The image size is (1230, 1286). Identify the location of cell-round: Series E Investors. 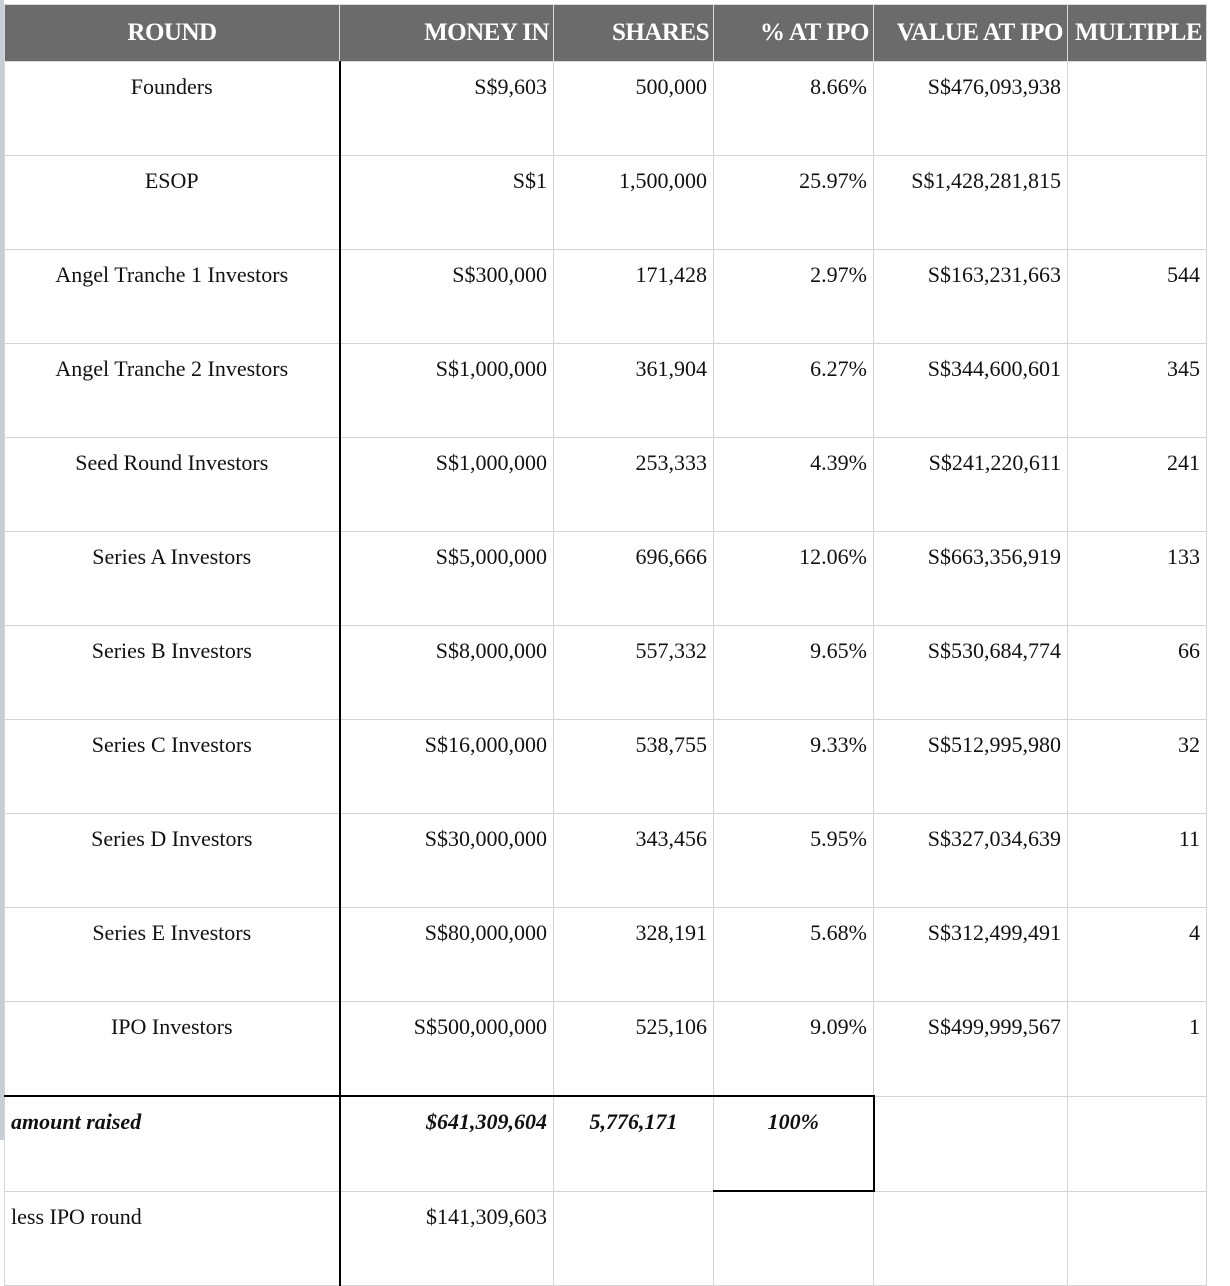
(172, 954).